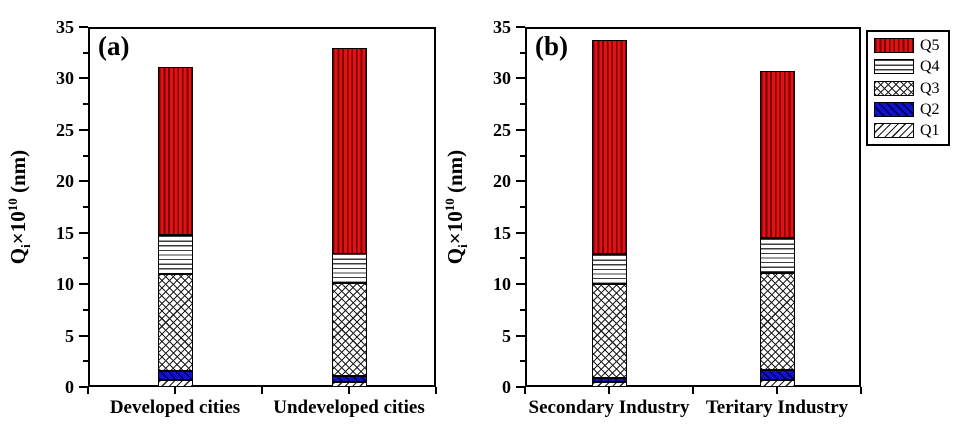  Describe the element at coordinates (609, 269) in the screenshot. I see `bar-segment-q4-secondary-industry` at that location.